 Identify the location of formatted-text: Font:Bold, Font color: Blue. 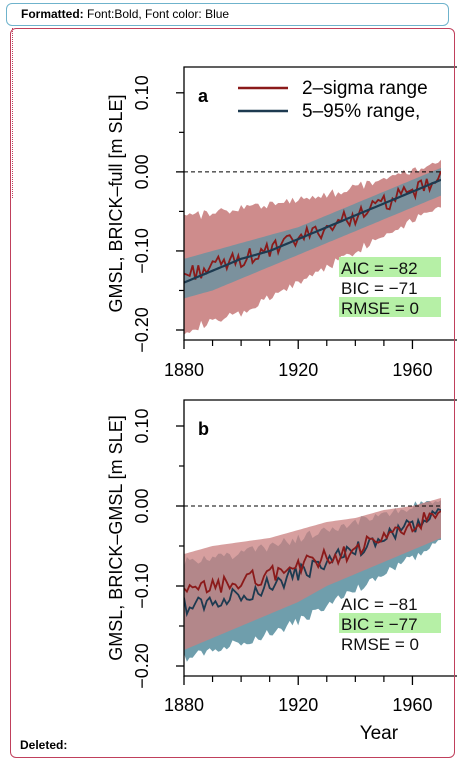
(158, 14).